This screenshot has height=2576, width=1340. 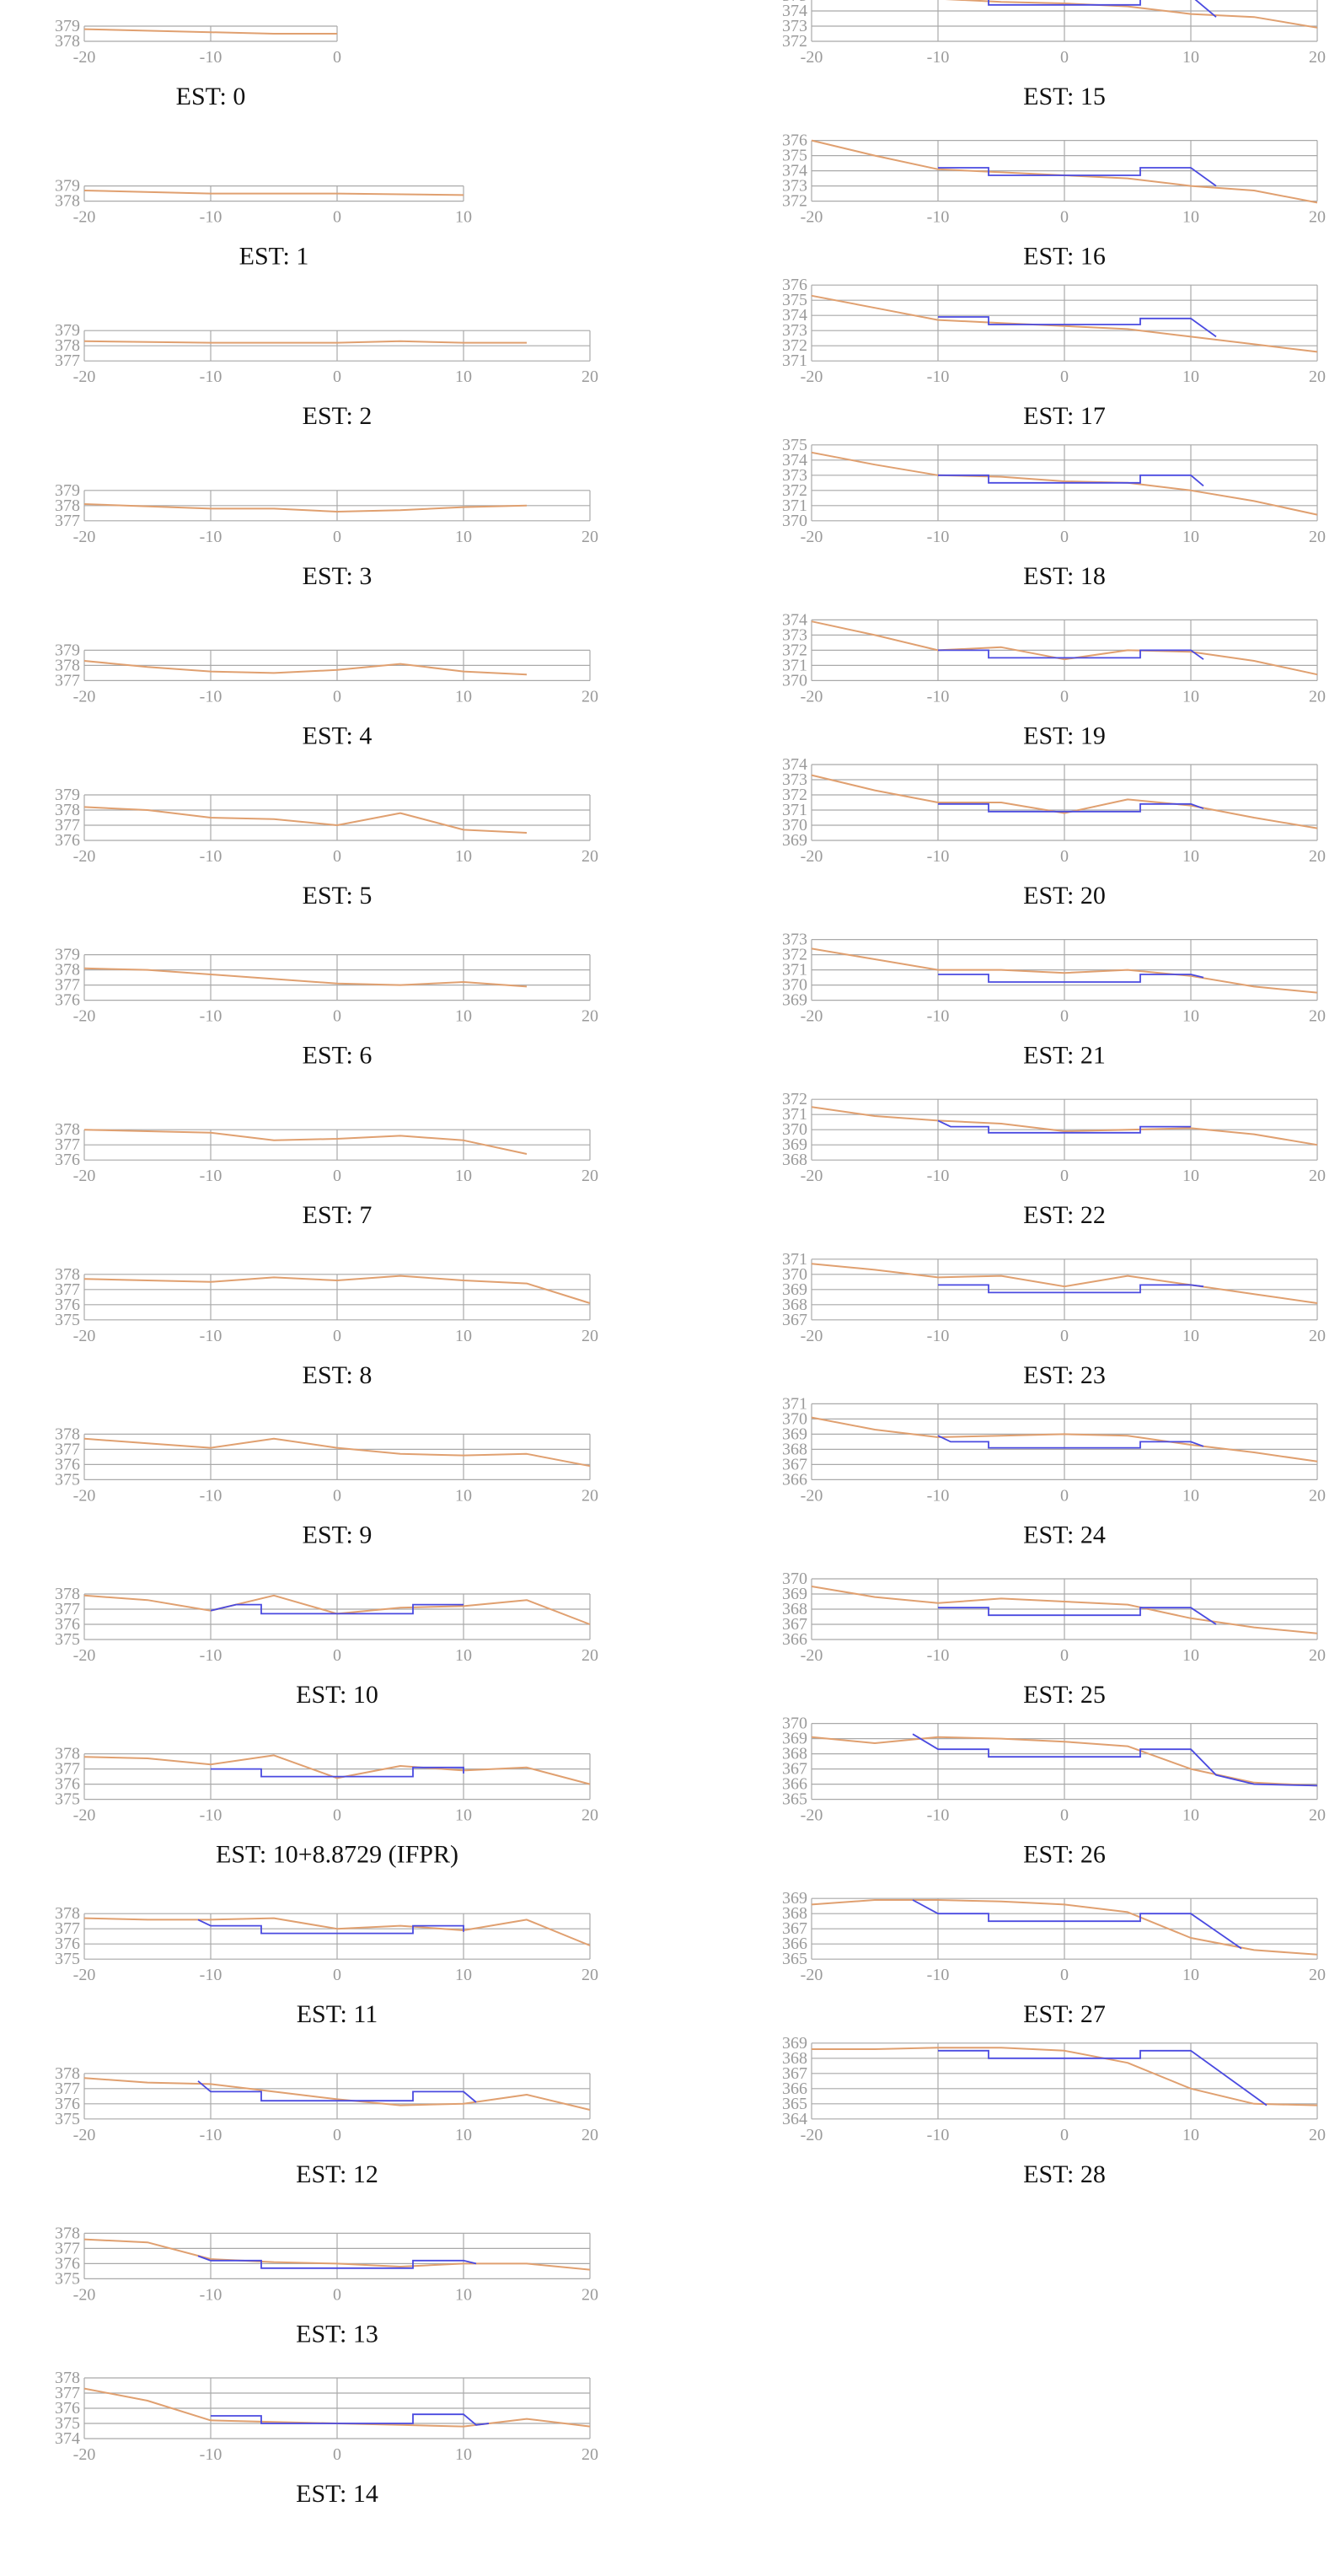 What do you see at coordinates (1064, 2014) in the screenshot?
I see `chart-title: EST: 27` at bounding box center [1064, 2014].